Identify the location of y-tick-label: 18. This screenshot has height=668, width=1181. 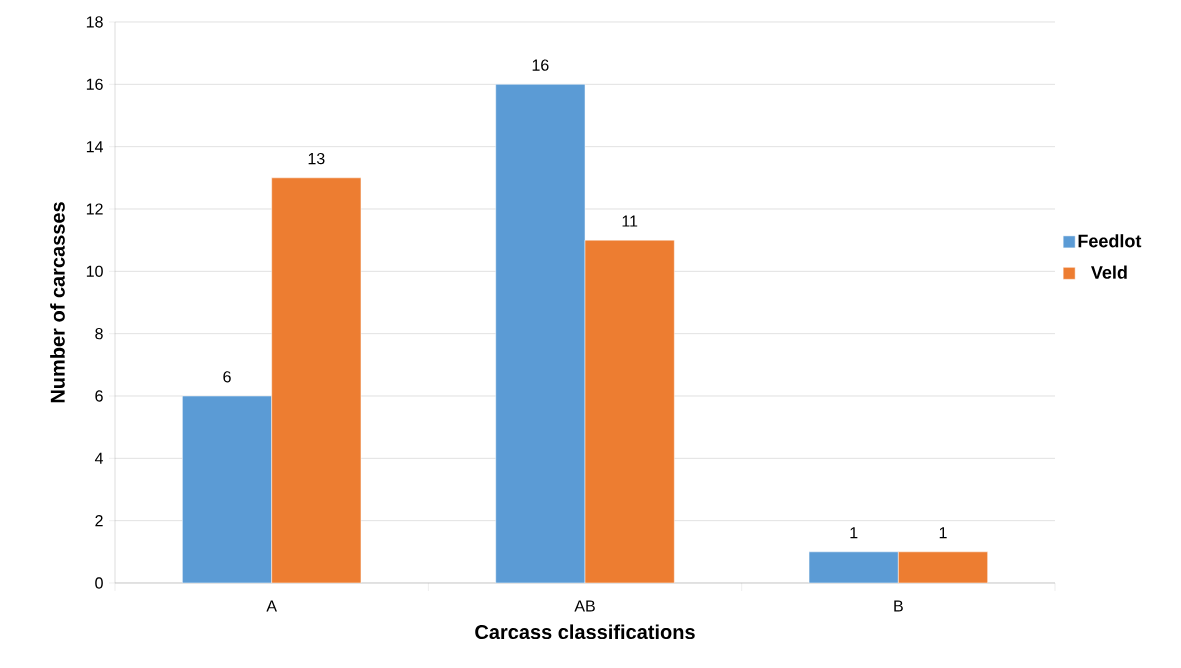
(94, 22).